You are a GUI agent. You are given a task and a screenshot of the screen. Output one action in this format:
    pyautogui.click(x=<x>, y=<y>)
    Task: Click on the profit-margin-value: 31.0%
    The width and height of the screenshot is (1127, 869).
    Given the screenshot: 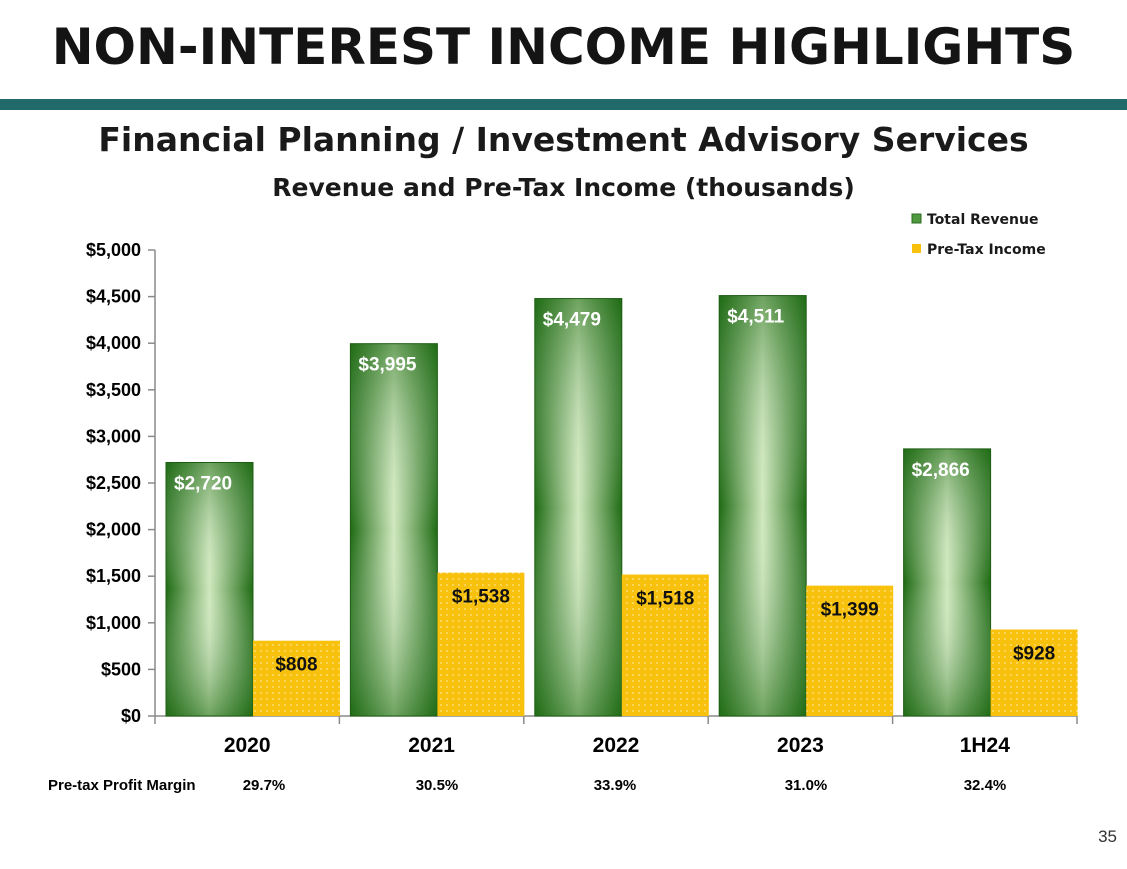 What is the action you would take?
    pyautogui.click(x=806, y=785)
    